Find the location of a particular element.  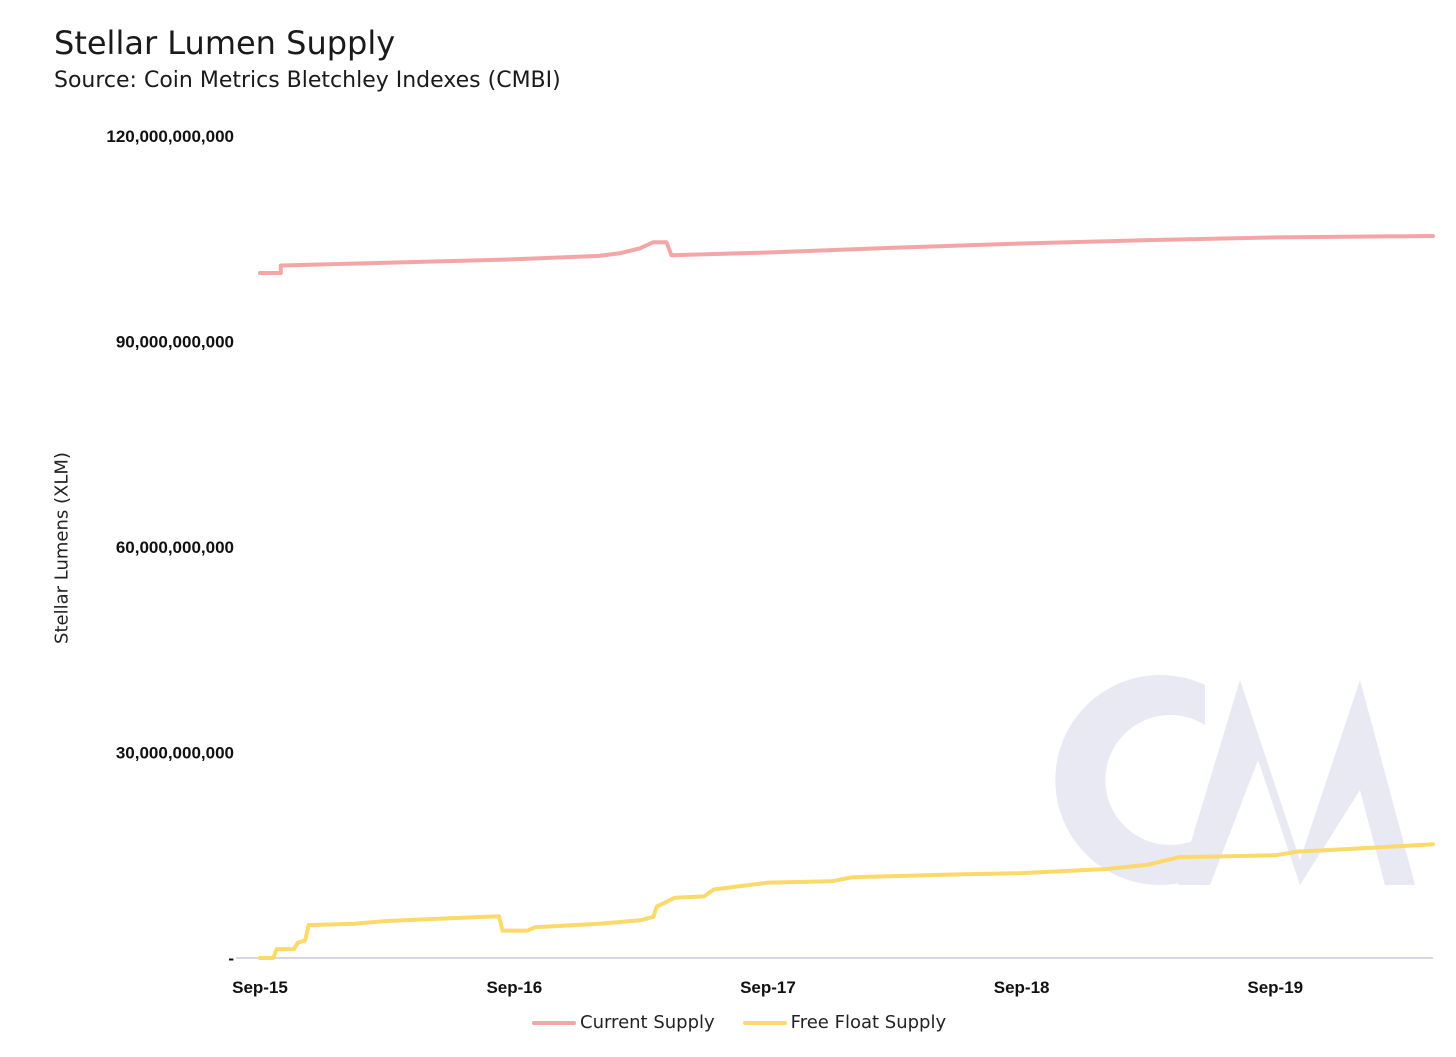

watermark-m-shape is located at coordinates (1296, 782).